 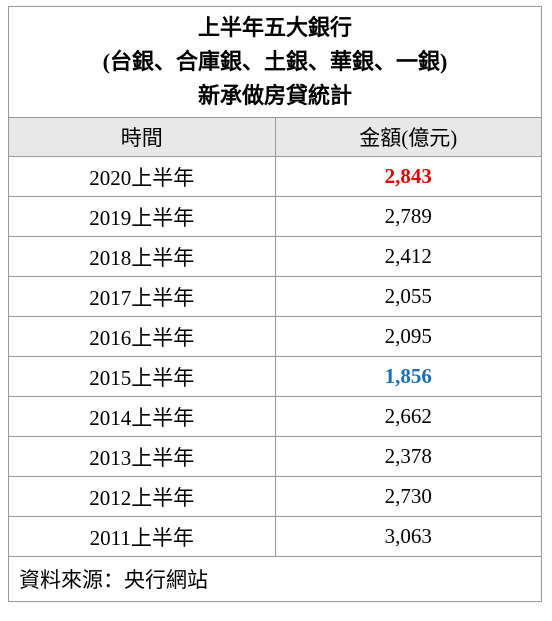 I want to click on amount: 2,730, so click(x=408, y=496).